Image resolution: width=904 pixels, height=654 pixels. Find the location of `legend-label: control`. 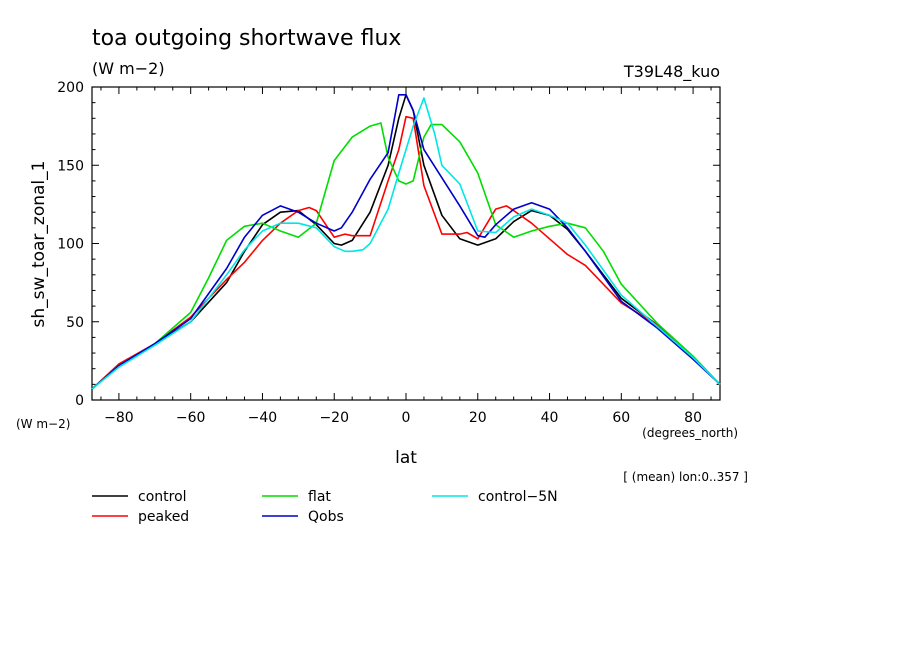

legend-label: control is located at coordinates (162, 497).